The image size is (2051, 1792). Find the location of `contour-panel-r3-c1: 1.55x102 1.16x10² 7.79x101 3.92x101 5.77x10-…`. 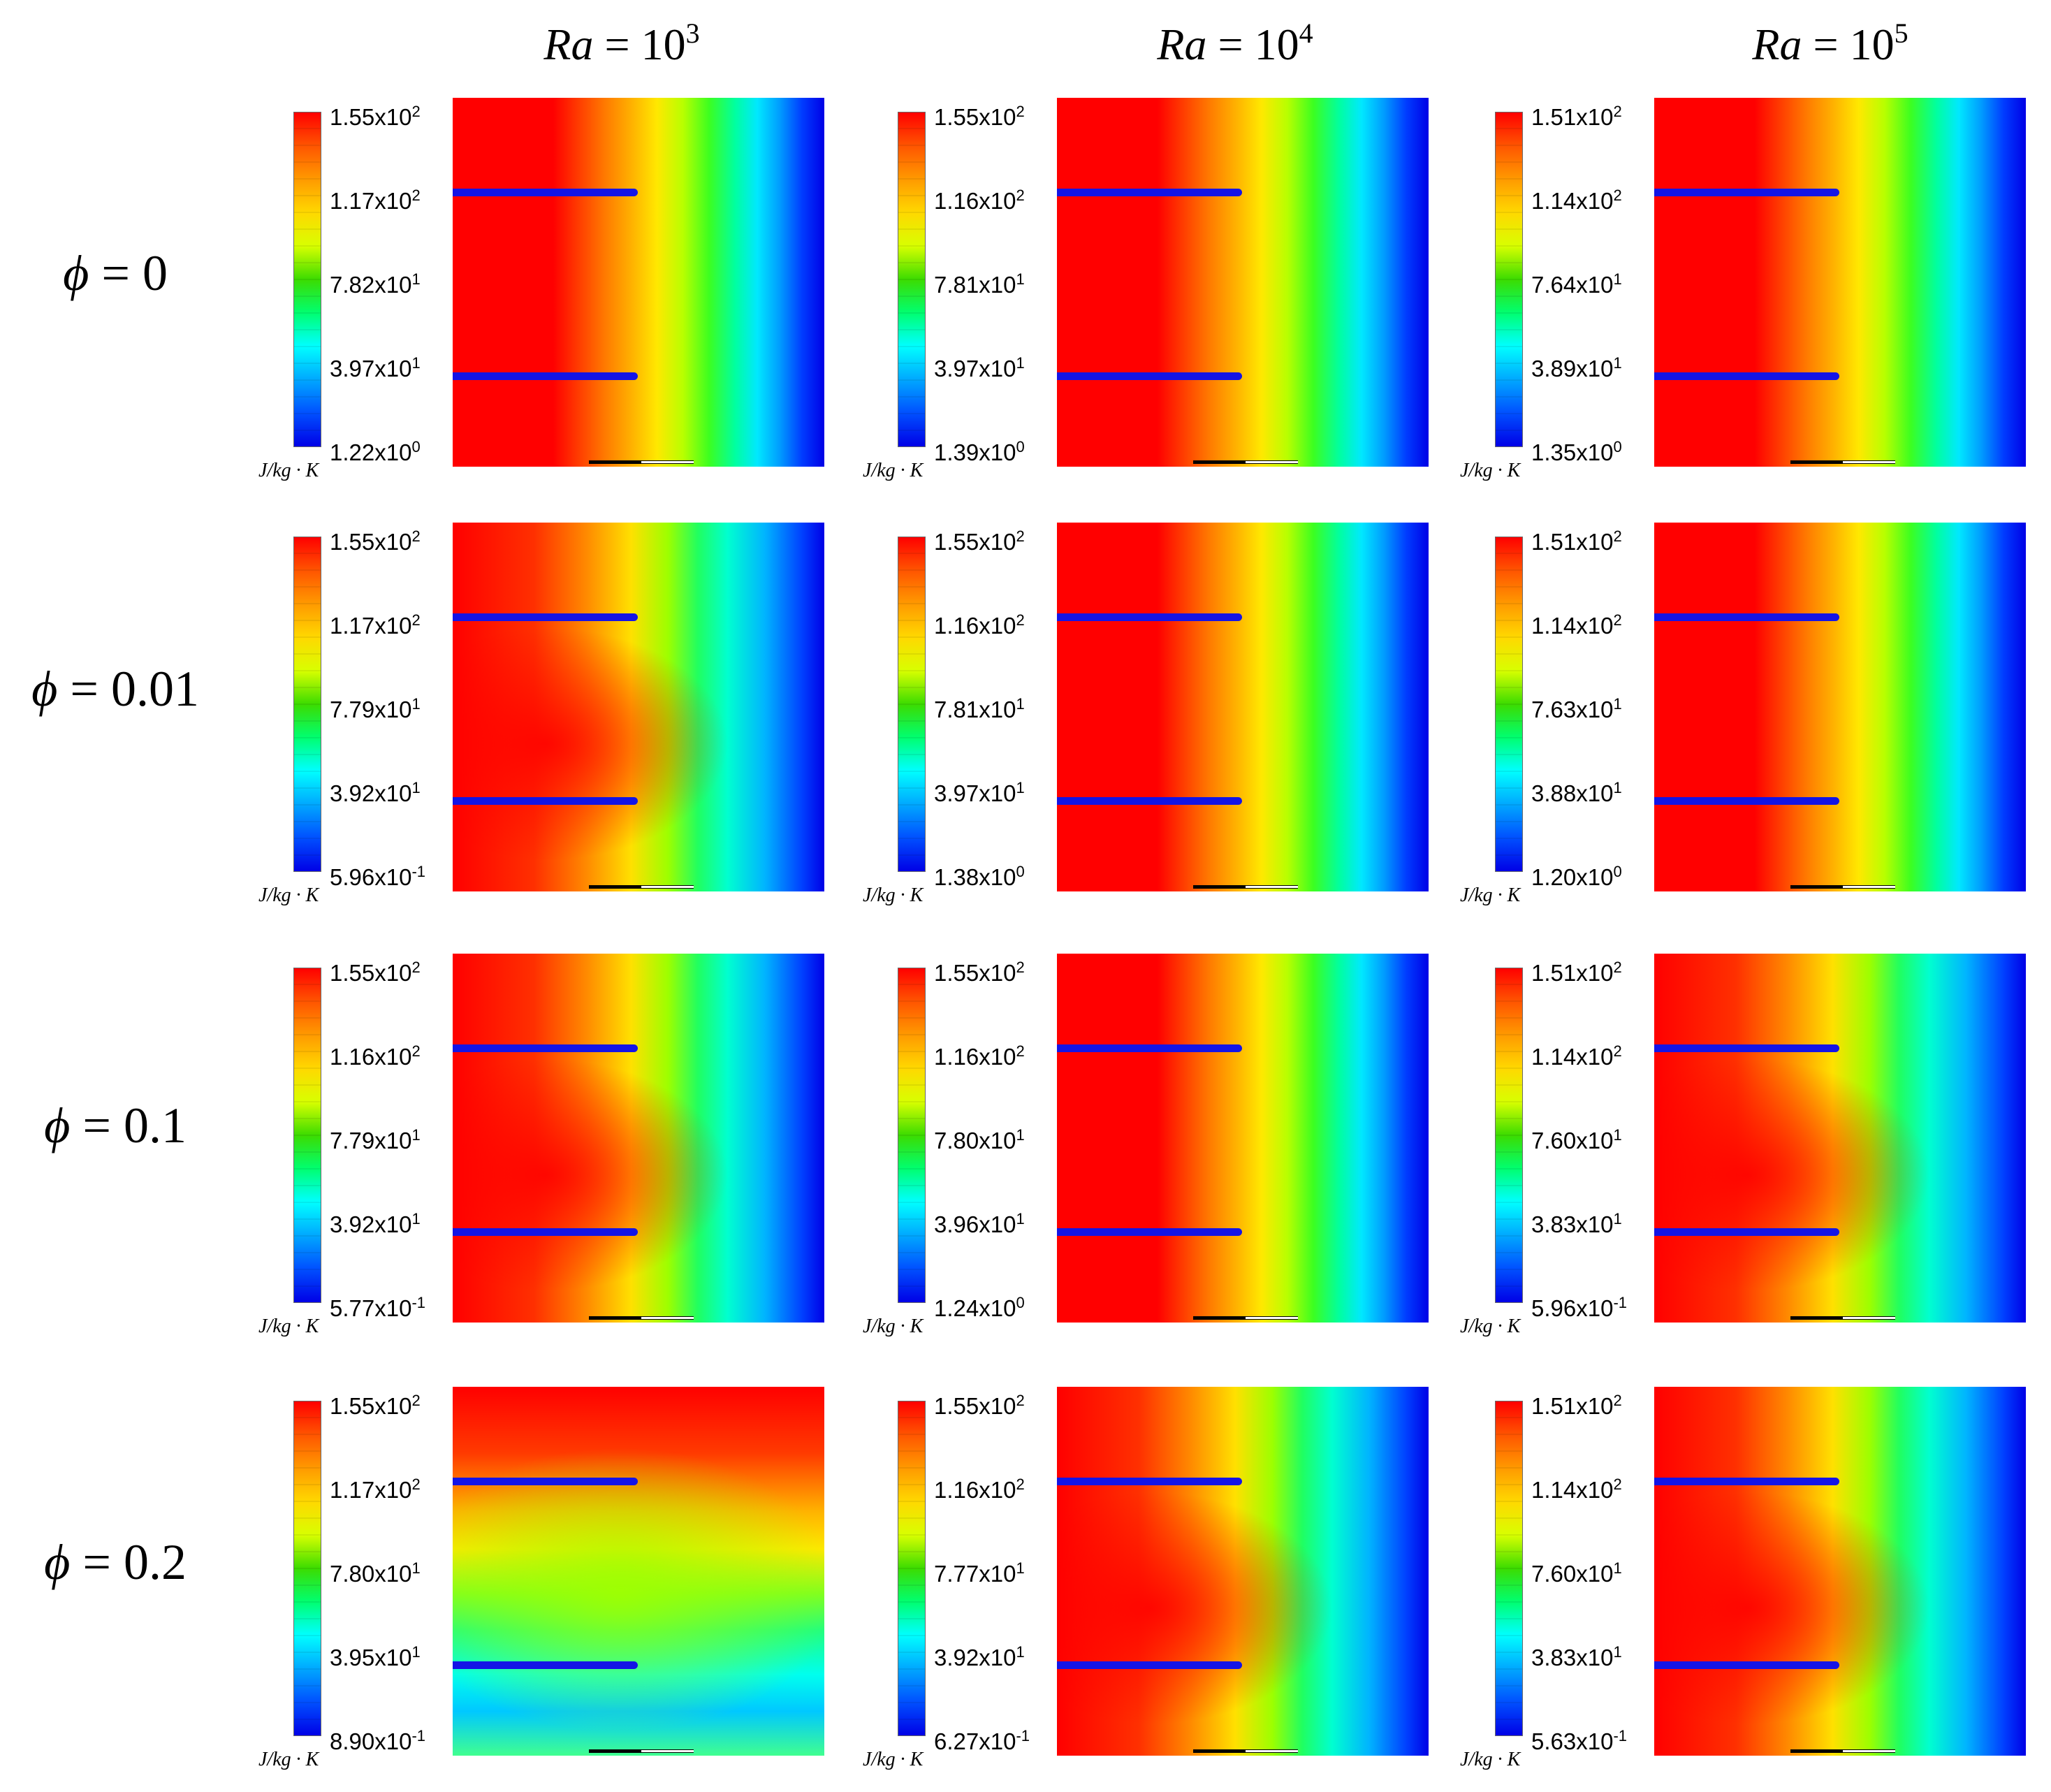

contour-panel-r3-c1: 1.55x102 1.16x10² 7.79x101 3.92x101 5.77x10-… is located at coordinates (569, 1157).